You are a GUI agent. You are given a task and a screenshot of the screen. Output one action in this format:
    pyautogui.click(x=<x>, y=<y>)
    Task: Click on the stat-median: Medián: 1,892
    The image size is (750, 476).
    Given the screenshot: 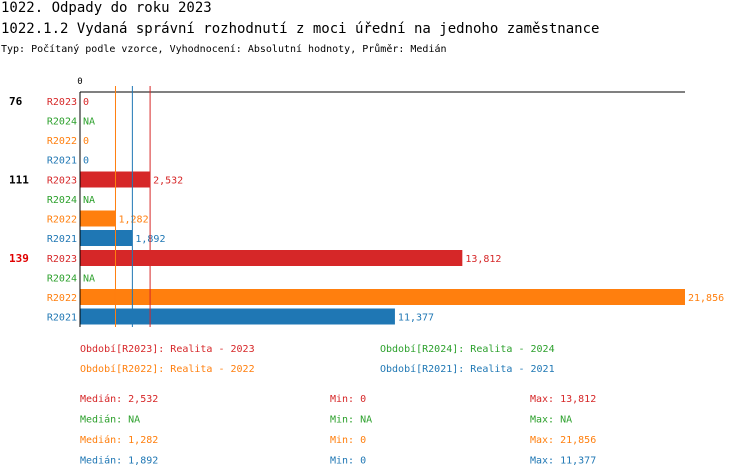 What is the action you would take?
    pyautogui.click(x=119, y=461)
    